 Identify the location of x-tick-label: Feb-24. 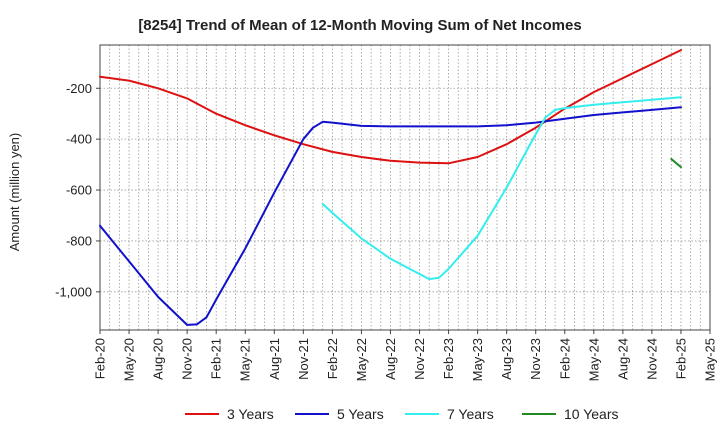
(564, 358).